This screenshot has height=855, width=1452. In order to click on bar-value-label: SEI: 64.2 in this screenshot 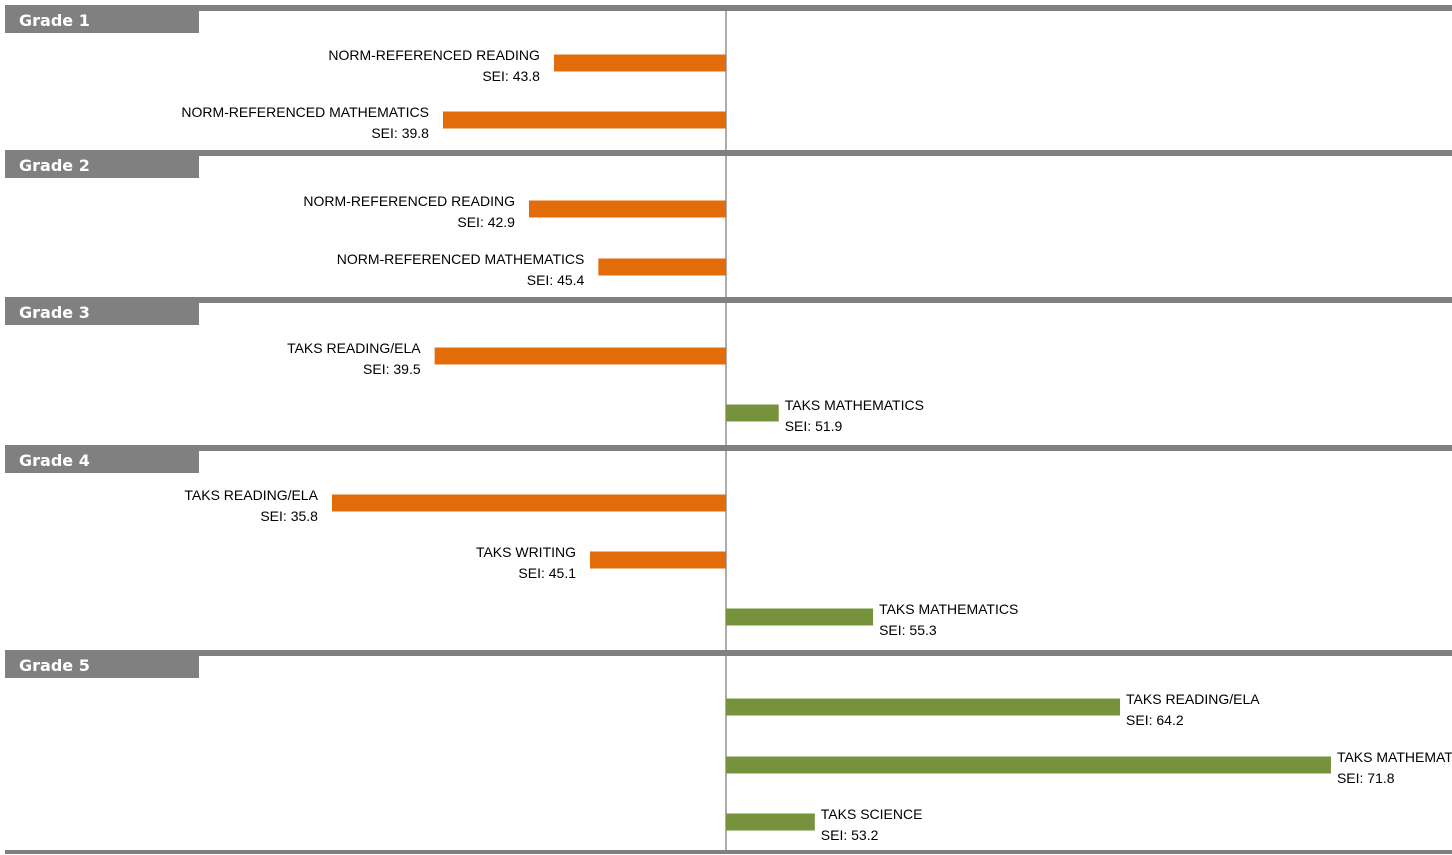, I will do `click(1155, 720)`.